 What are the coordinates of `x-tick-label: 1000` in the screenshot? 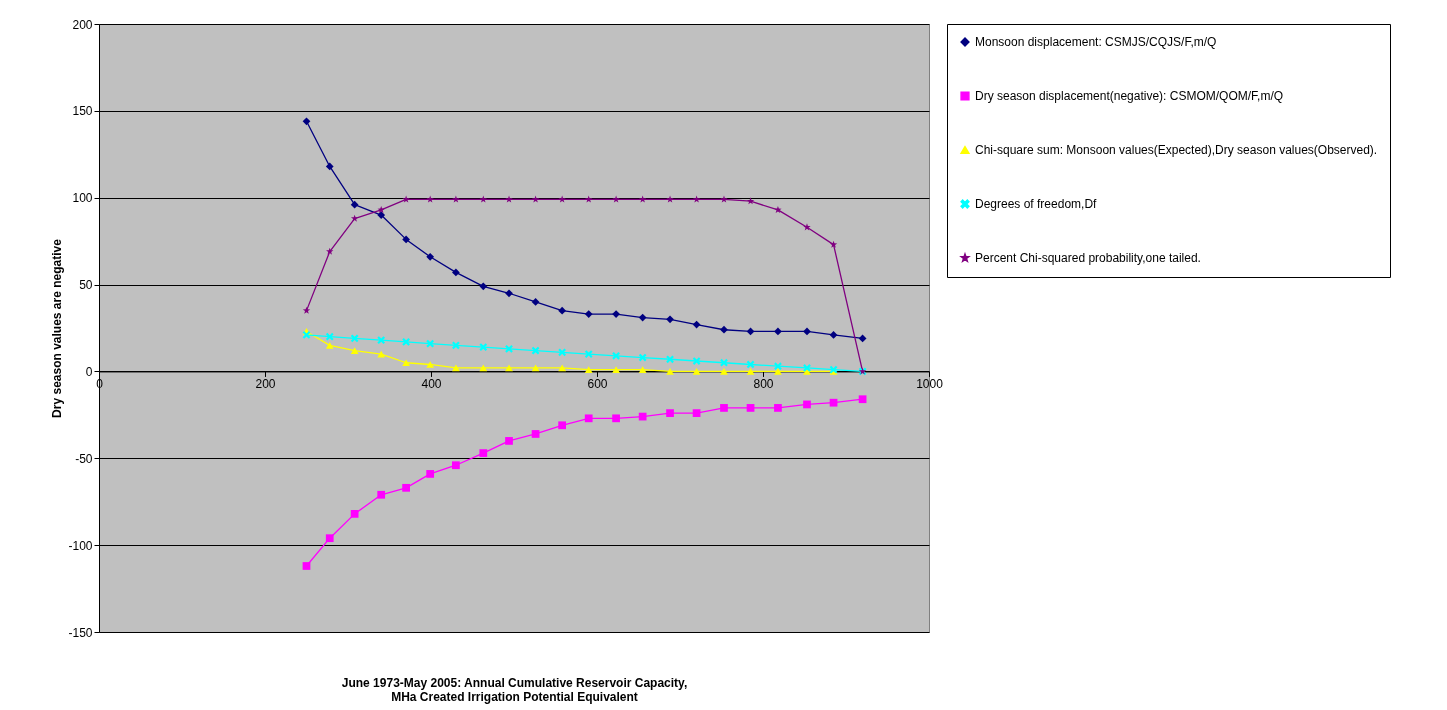 It's located at (930, 383).